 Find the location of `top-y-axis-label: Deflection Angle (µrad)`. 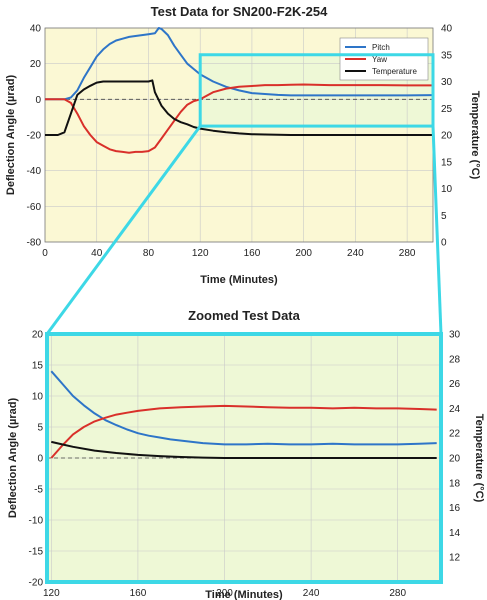

top-y-axis-label: Deflection Angle (µrad) is located at coordinates (11, 135).